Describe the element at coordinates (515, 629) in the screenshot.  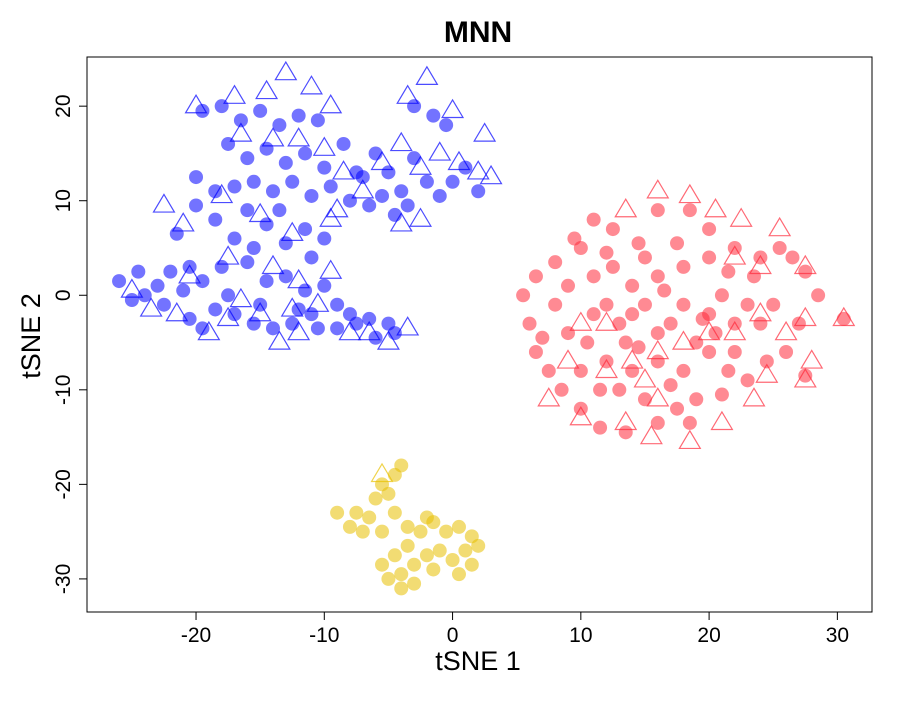
I see `x-axis: -20 -10 0 10 20 30` at that location.